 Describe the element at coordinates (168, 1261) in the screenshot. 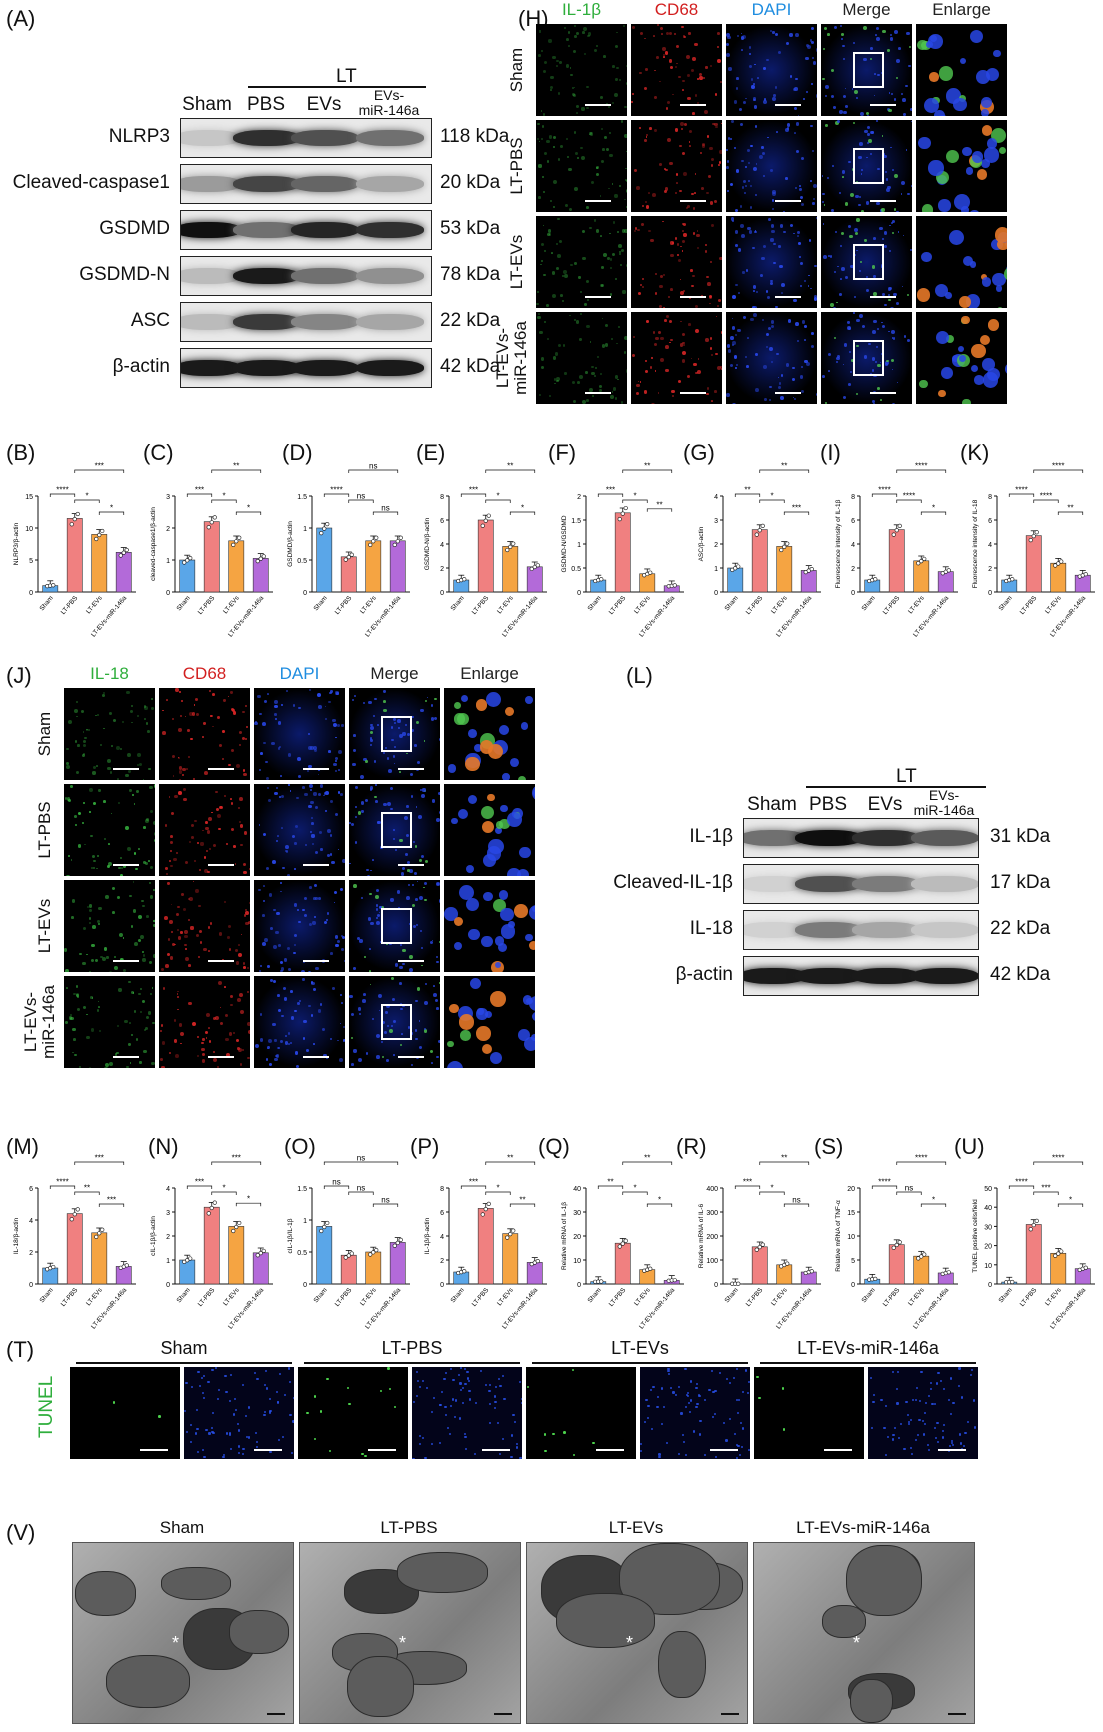

I see `y-tick-label: 1` at that location.